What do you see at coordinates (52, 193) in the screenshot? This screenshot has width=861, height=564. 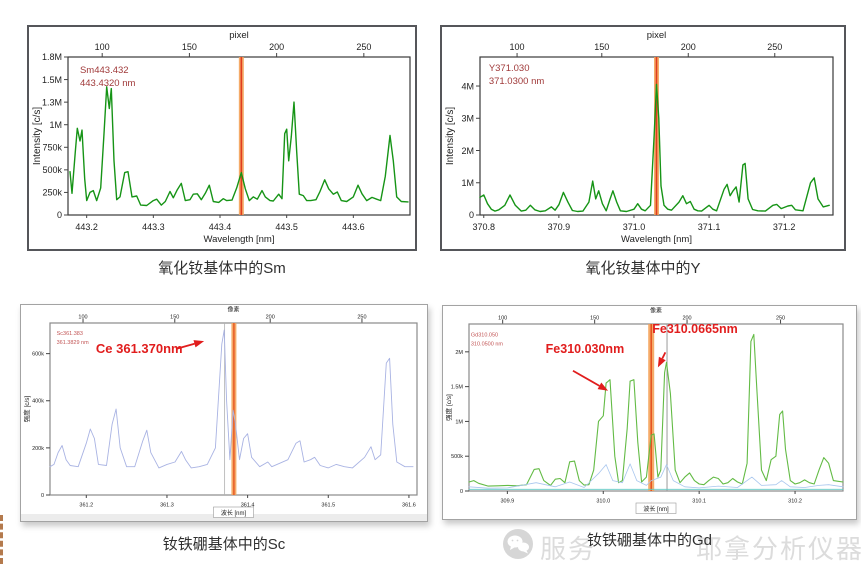 I see `svg-text: 250k` at bounding box center [52, 193].